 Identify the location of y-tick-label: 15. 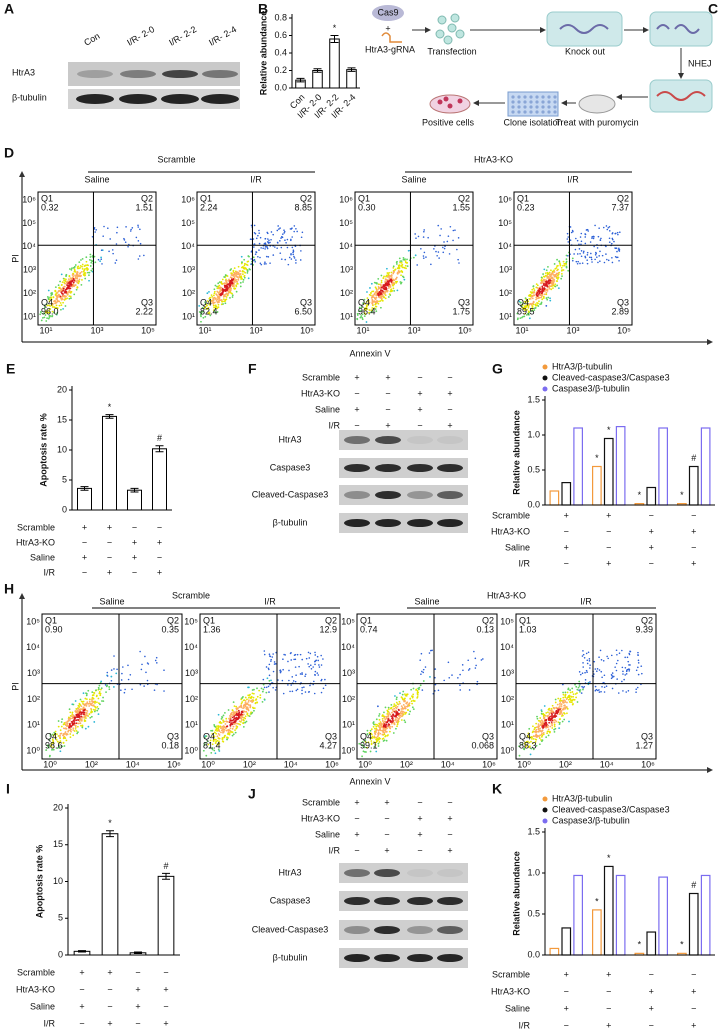
(62, 419).